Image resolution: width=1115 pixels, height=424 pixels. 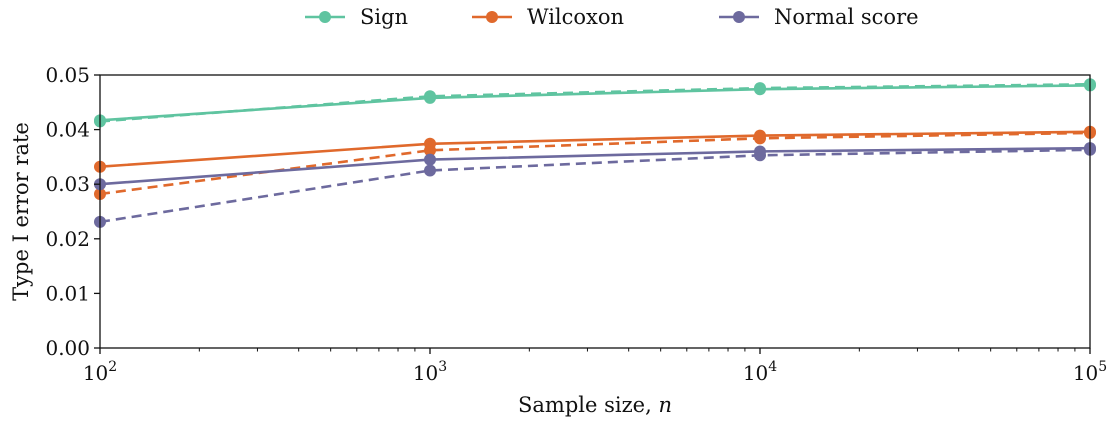 I want to click on legend-wilcoxon-label: Wilcoxon, so click(x=575, y=17).